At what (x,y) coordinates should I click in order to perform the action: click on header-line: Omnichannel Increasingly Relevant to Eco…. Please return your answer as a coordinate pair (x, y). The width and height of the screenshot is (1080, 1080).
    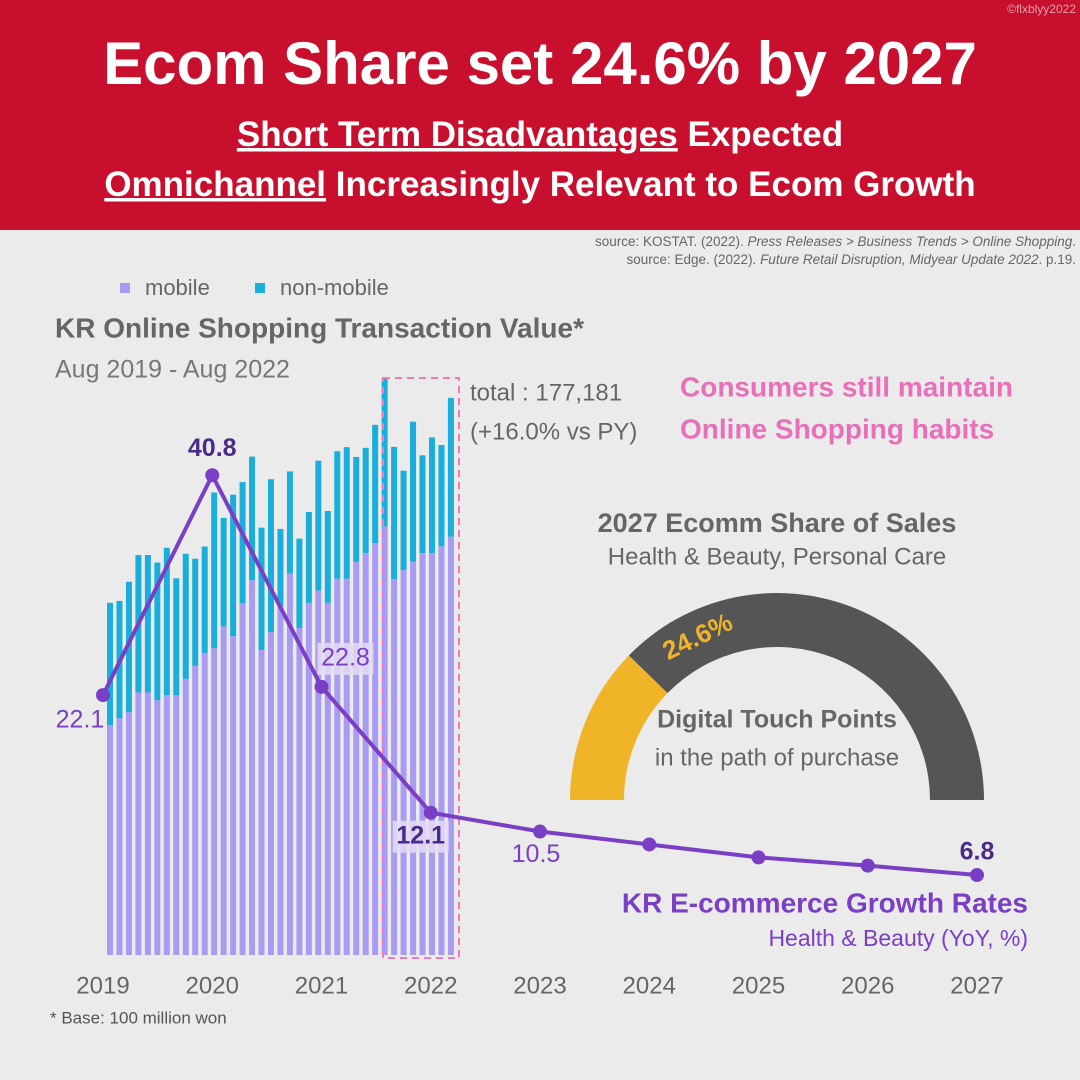
    Looking at the image, I should click on (539, 184).